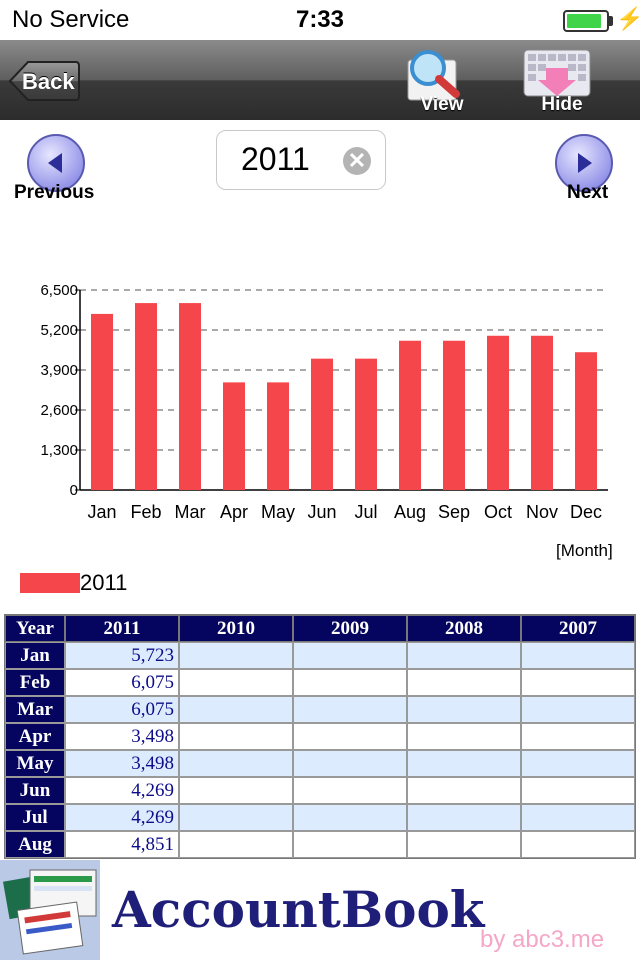 This screenshot has width=640, height=960. Describe the element at coordinates (35, 655) in the screenshot. I see `row-month: Jan` at that location.